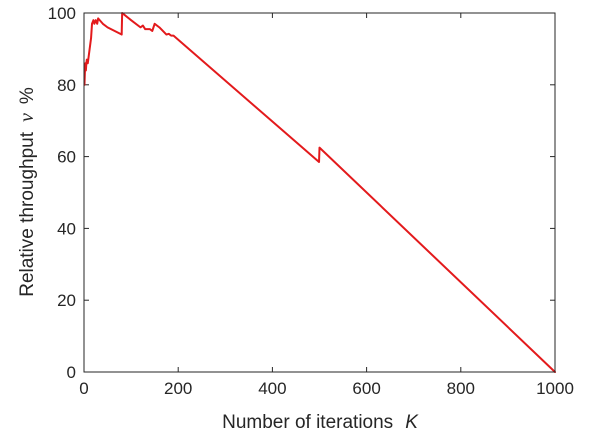 The width and height of the screenshot is (591, 437). I want to click on y-tick-label: 20, so click(66, 300).